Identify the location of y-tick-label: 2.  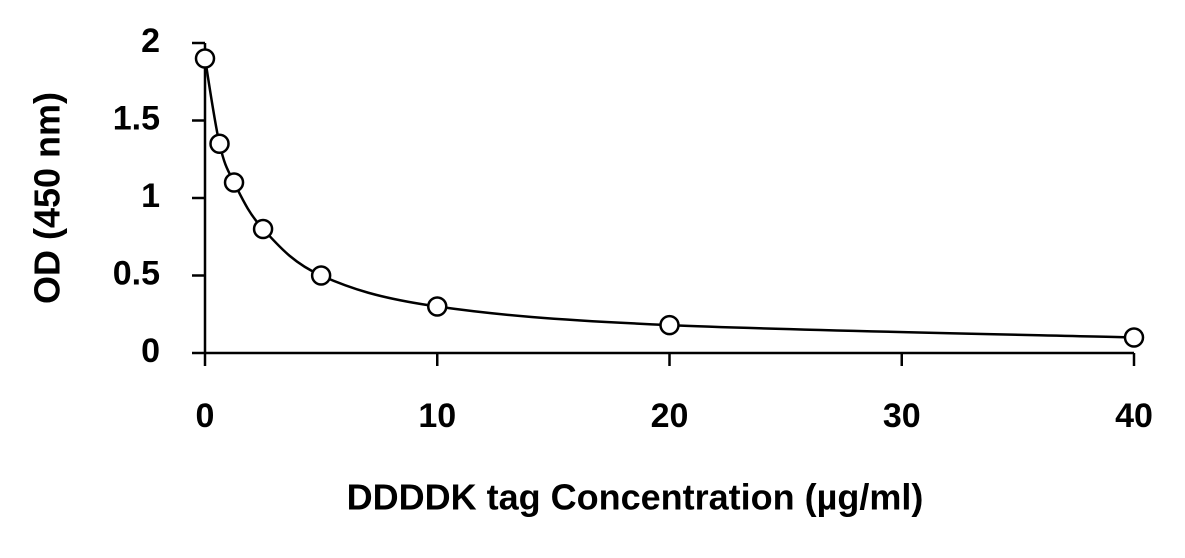
(150, 41).